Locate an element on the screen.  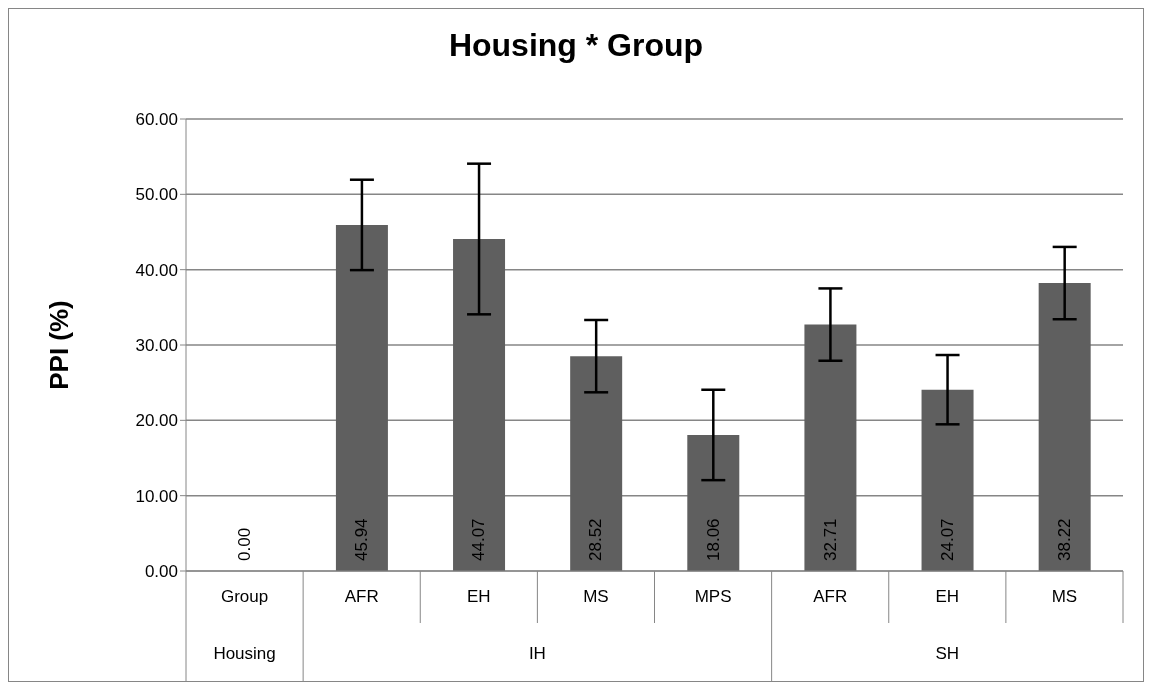
y-tick-label: 10.00 is located at coordinates (156, 496).